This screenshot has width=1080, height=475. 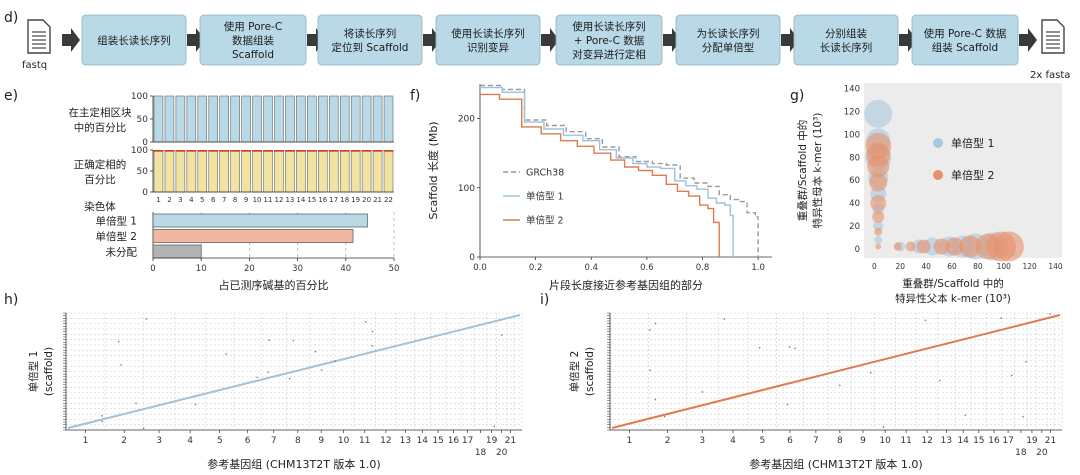 I want to click on pipeline-step-label: 长读长序列, so click(x=846, y=47).